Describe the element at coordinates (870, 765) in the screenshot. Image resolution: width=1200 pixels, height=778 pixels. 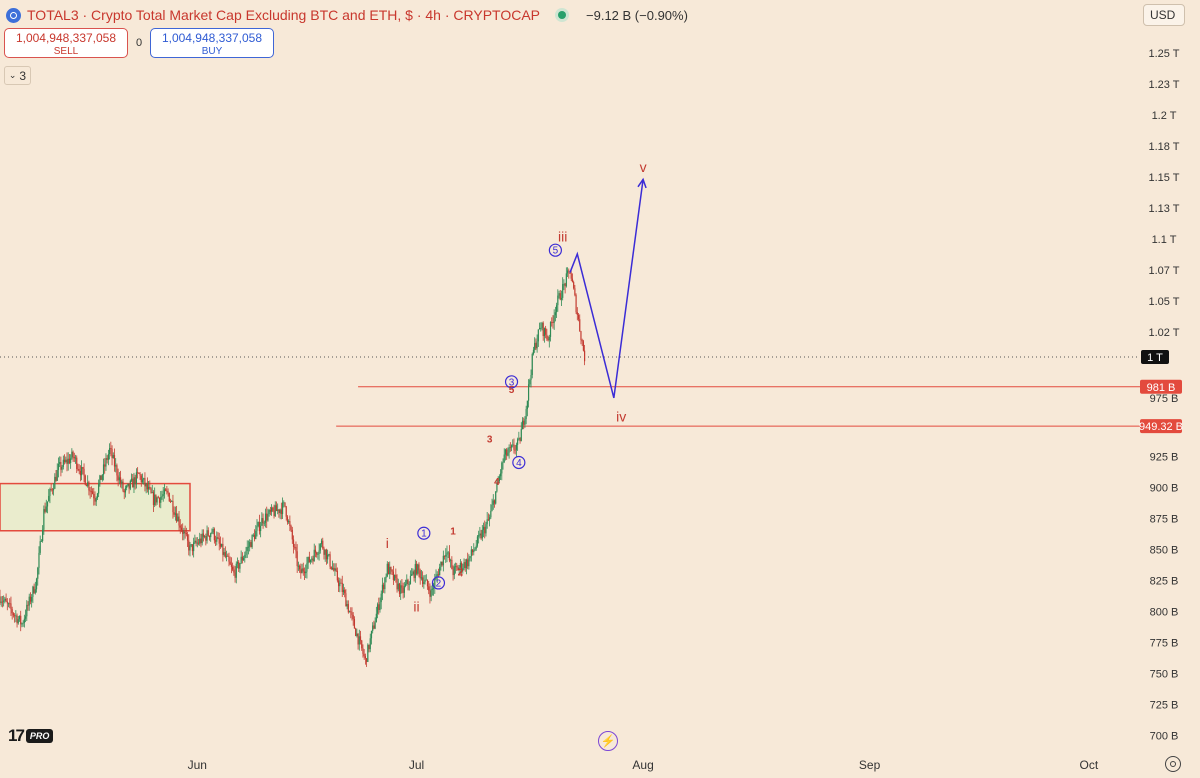
I see `x-tick-label: Sep` at that location.